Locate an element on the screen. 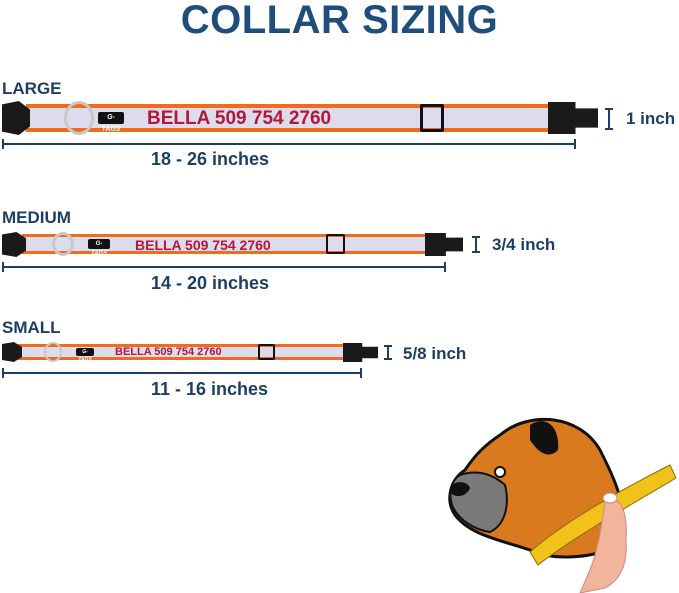 Image resolution: width=679 pixels, height=593 pixels. length-label: 14 - 20 inches is located at coordinates (210, 283).